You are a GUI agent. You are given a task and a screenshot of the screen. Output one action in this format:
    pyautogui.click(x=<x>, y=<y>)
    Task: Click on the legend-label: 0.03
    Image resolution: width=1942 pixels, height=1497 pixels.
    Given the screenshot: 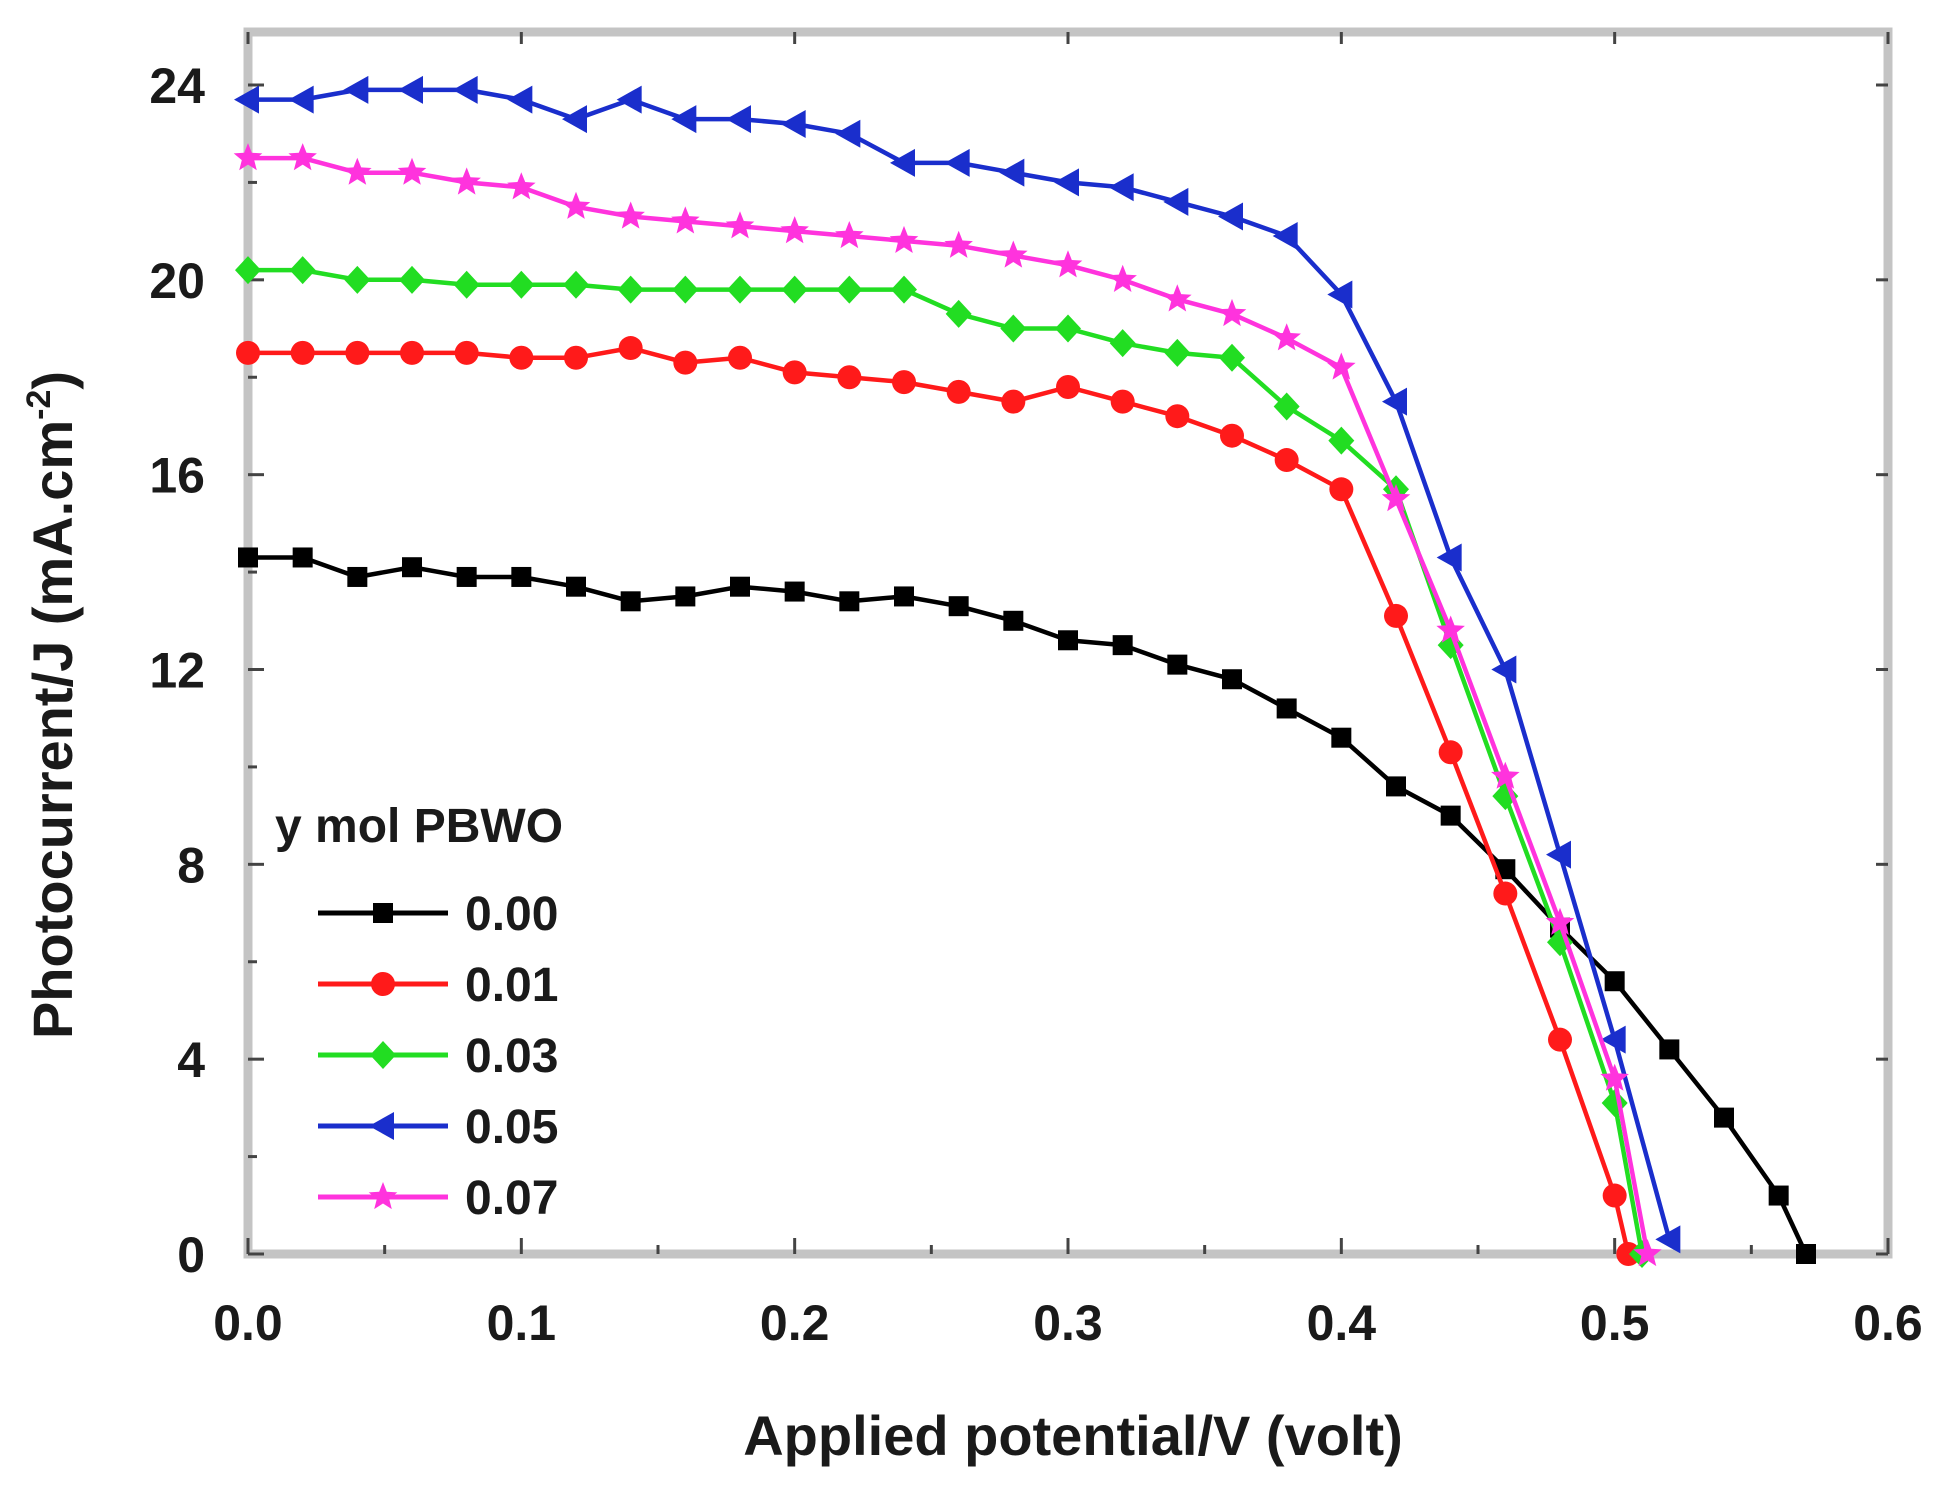 What is the action you would take?
    pyautogui.click(x=511, y=1056)
    